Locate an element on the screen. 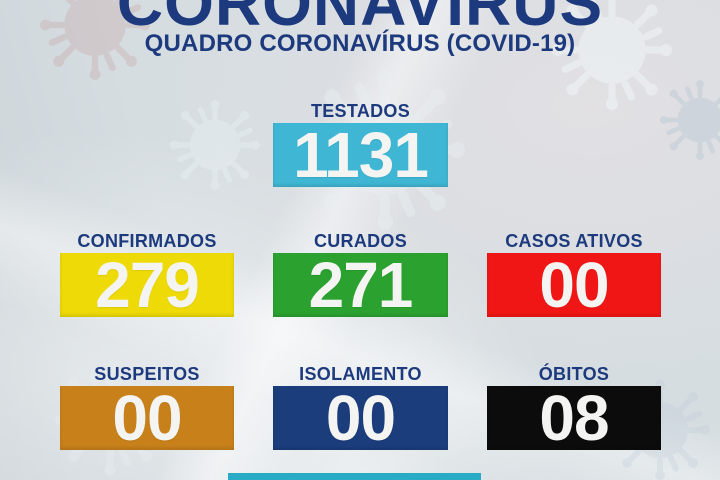  stat-value-curados: 271 is located at coordinates (361, 285).